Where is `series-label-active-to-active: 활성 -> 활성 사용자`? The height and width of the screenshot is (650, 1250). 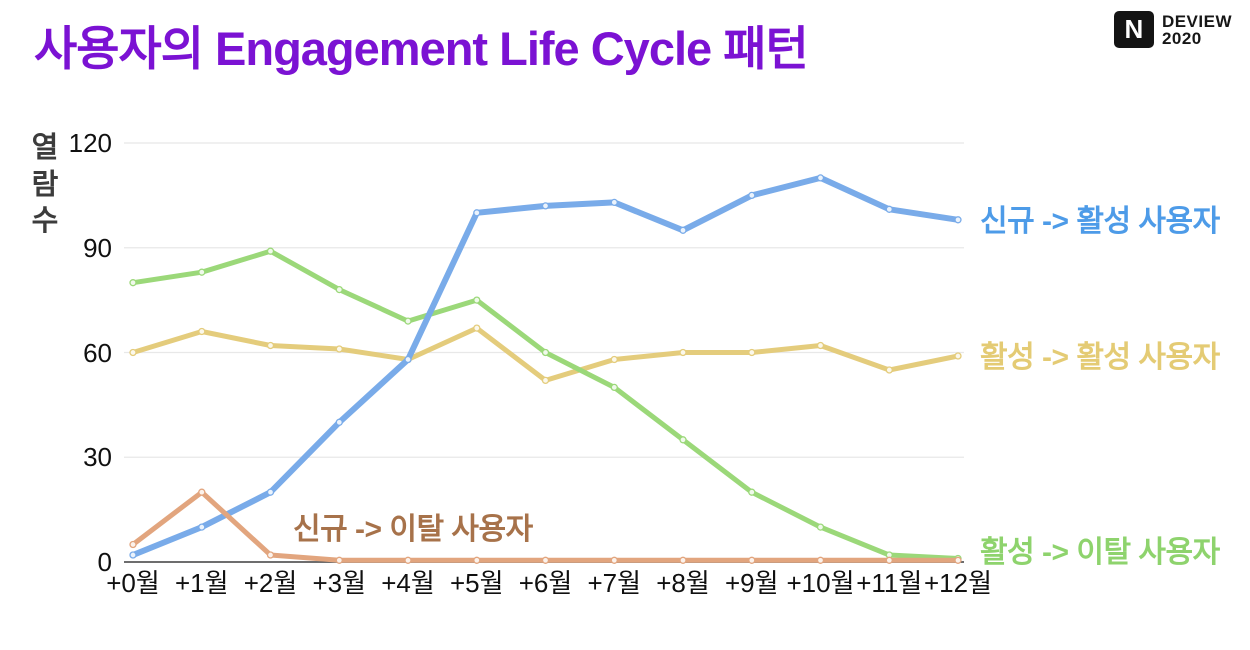 series-label-active-to-active: 활성 -> 활성 사용자 is located at coordinates (1100, 357).